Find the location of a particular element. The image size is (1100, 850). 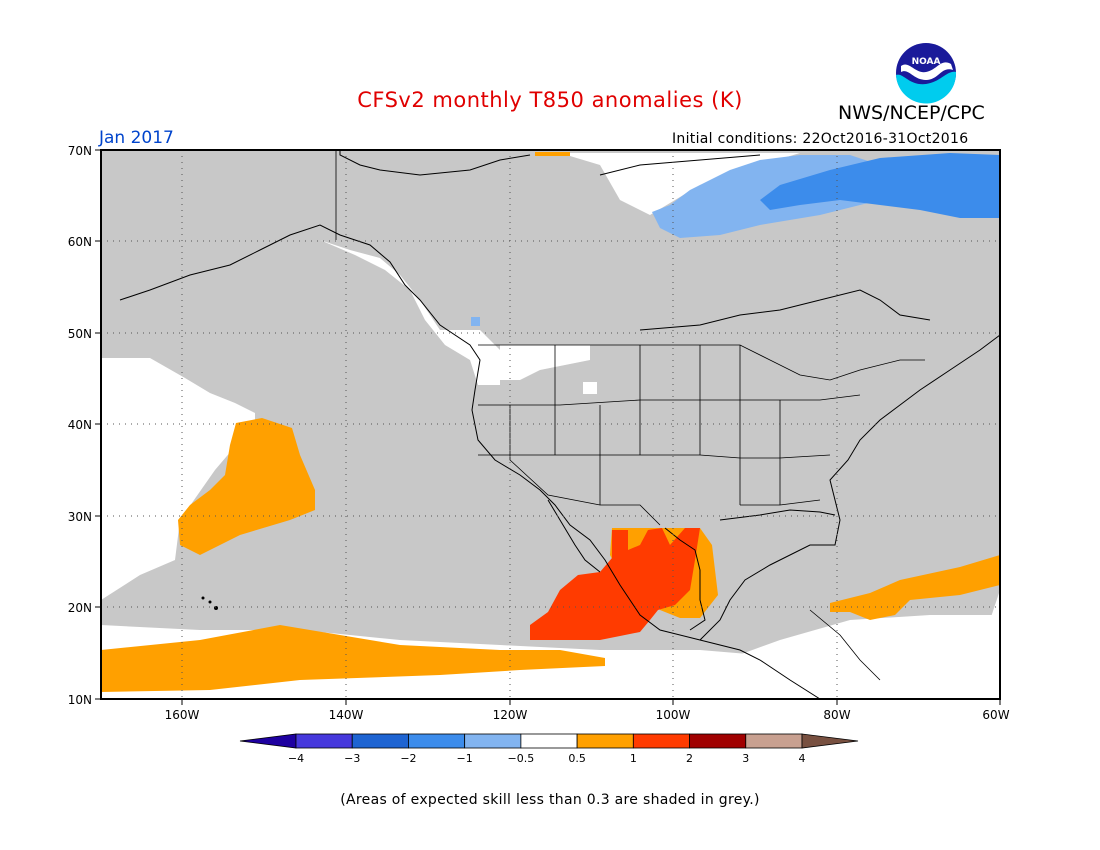

chart-title: CFSv2 monthly T850 anomalies (K) is located at coordinates (550, 100).